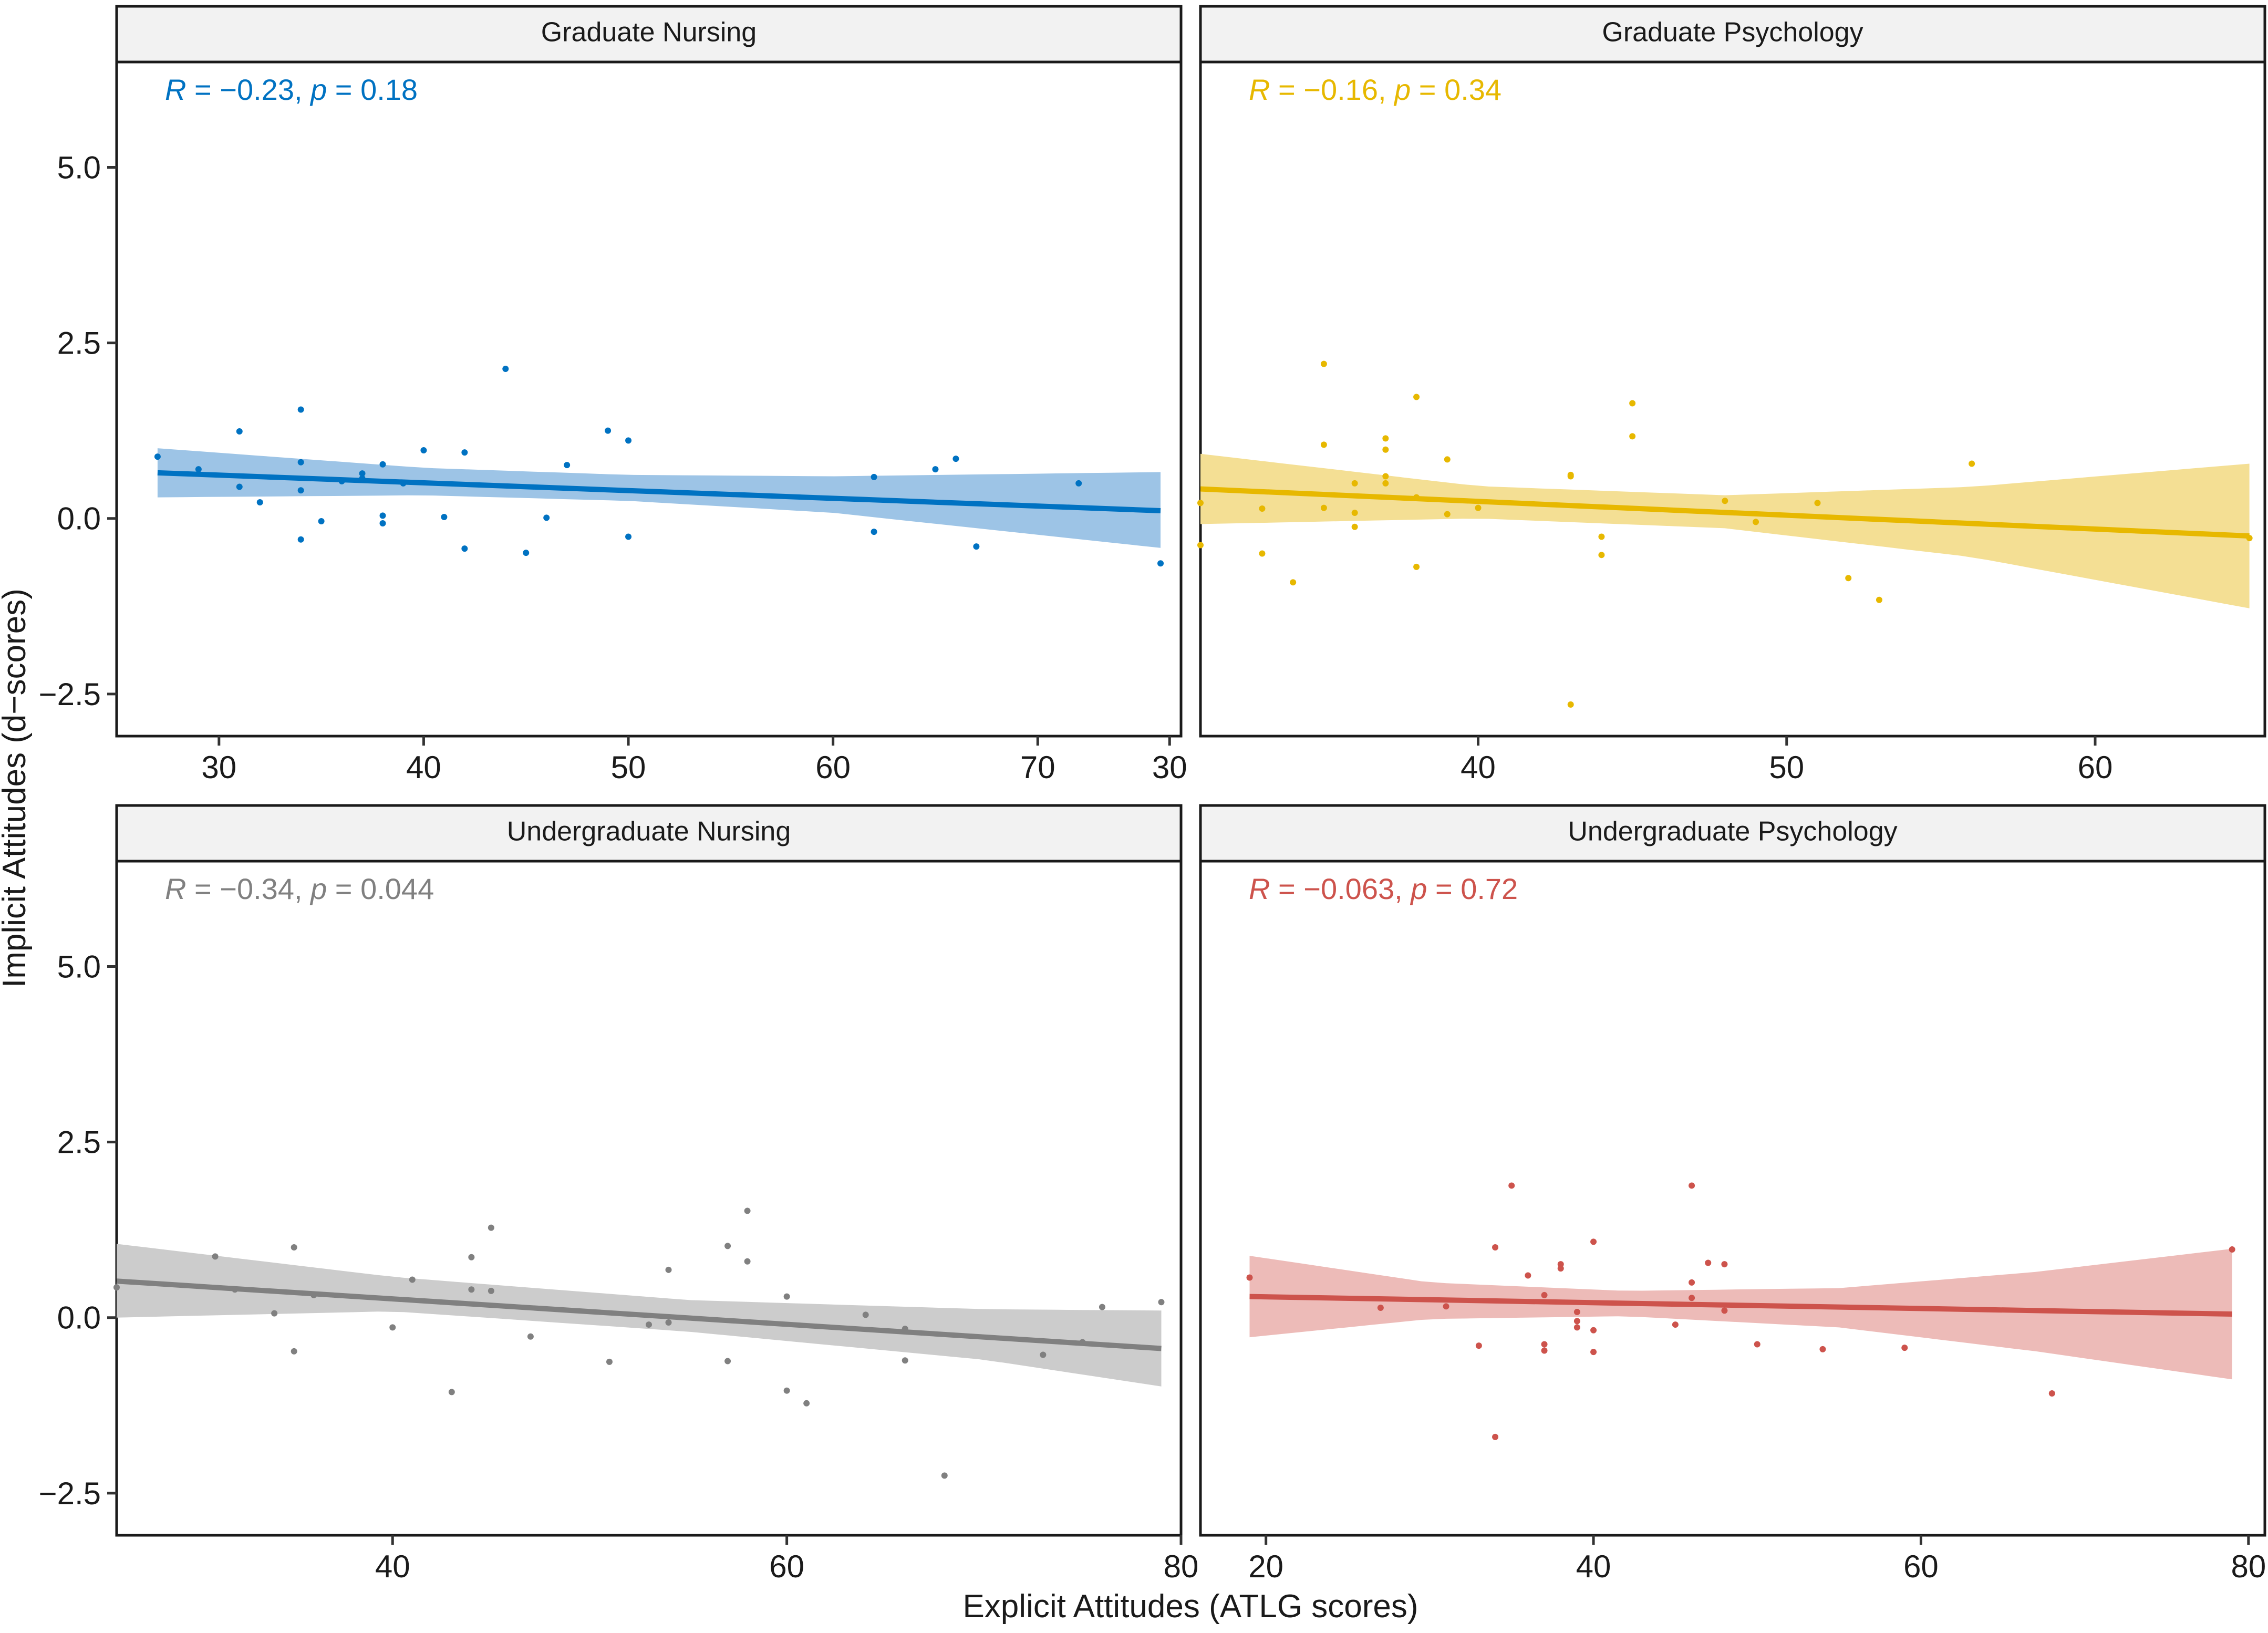 The height and width of the screenshot is (1633, 2268). What do you see at coordinates (380, 889) in the screenshot?
I see `p-value: = 0.044` at bounding box center [380, 889].